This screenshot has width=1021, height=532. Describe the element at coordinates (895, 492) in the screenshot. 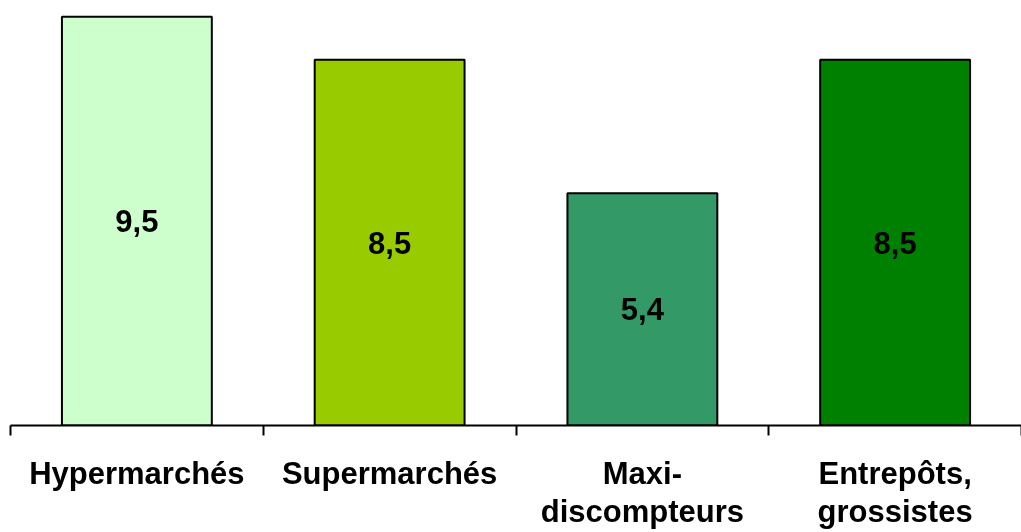

I see `x-tick-label: Entrepôts, grossistes` at that location.